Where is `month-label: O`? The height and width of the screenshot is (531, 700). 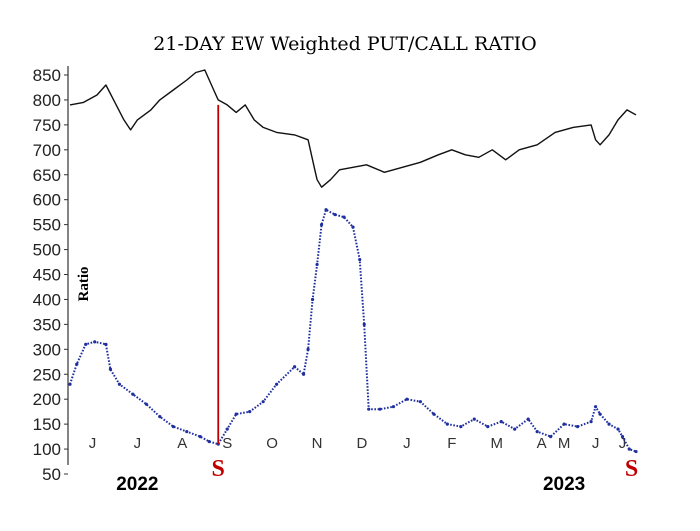
month-label: O is located at coordinates (272, 443).